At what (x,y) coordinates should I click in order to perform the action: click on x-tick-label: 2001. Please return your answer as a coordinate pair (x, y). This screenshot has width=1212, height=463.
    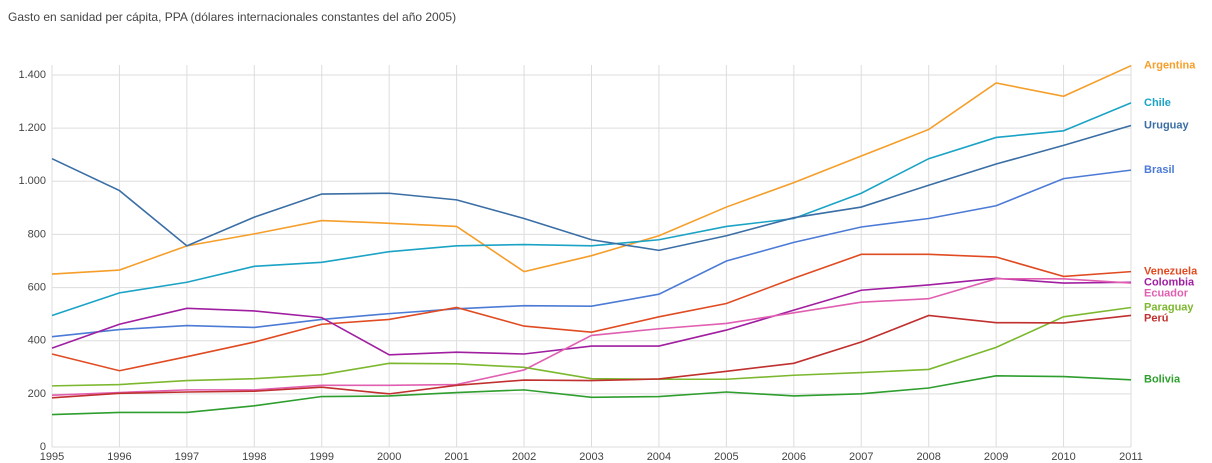
    Looking at the image, I should click on (456, 457).